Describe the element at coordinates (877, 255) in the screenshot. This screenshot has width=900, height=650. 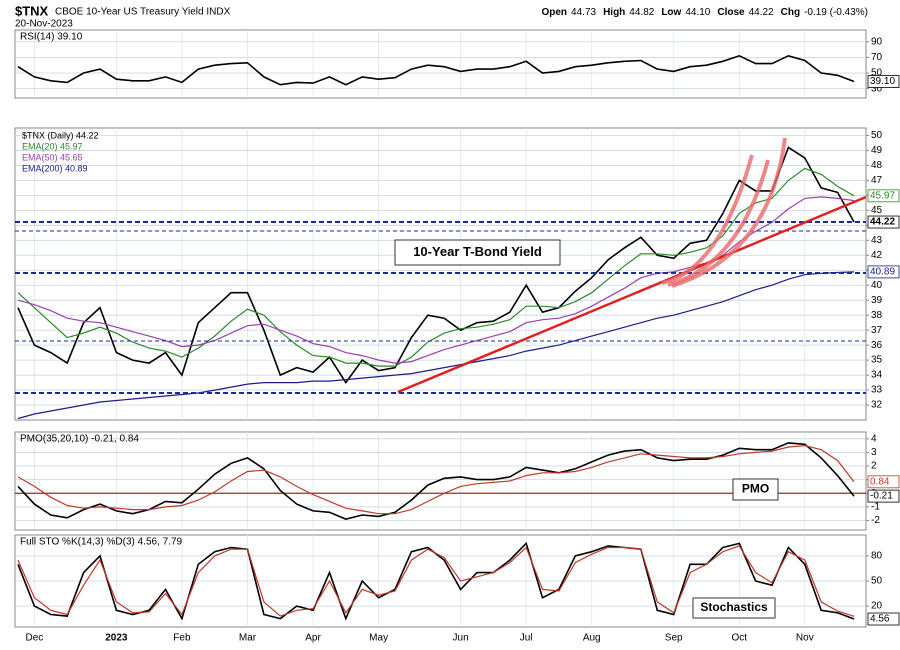
I see `y-tick-label: 42` at that location.